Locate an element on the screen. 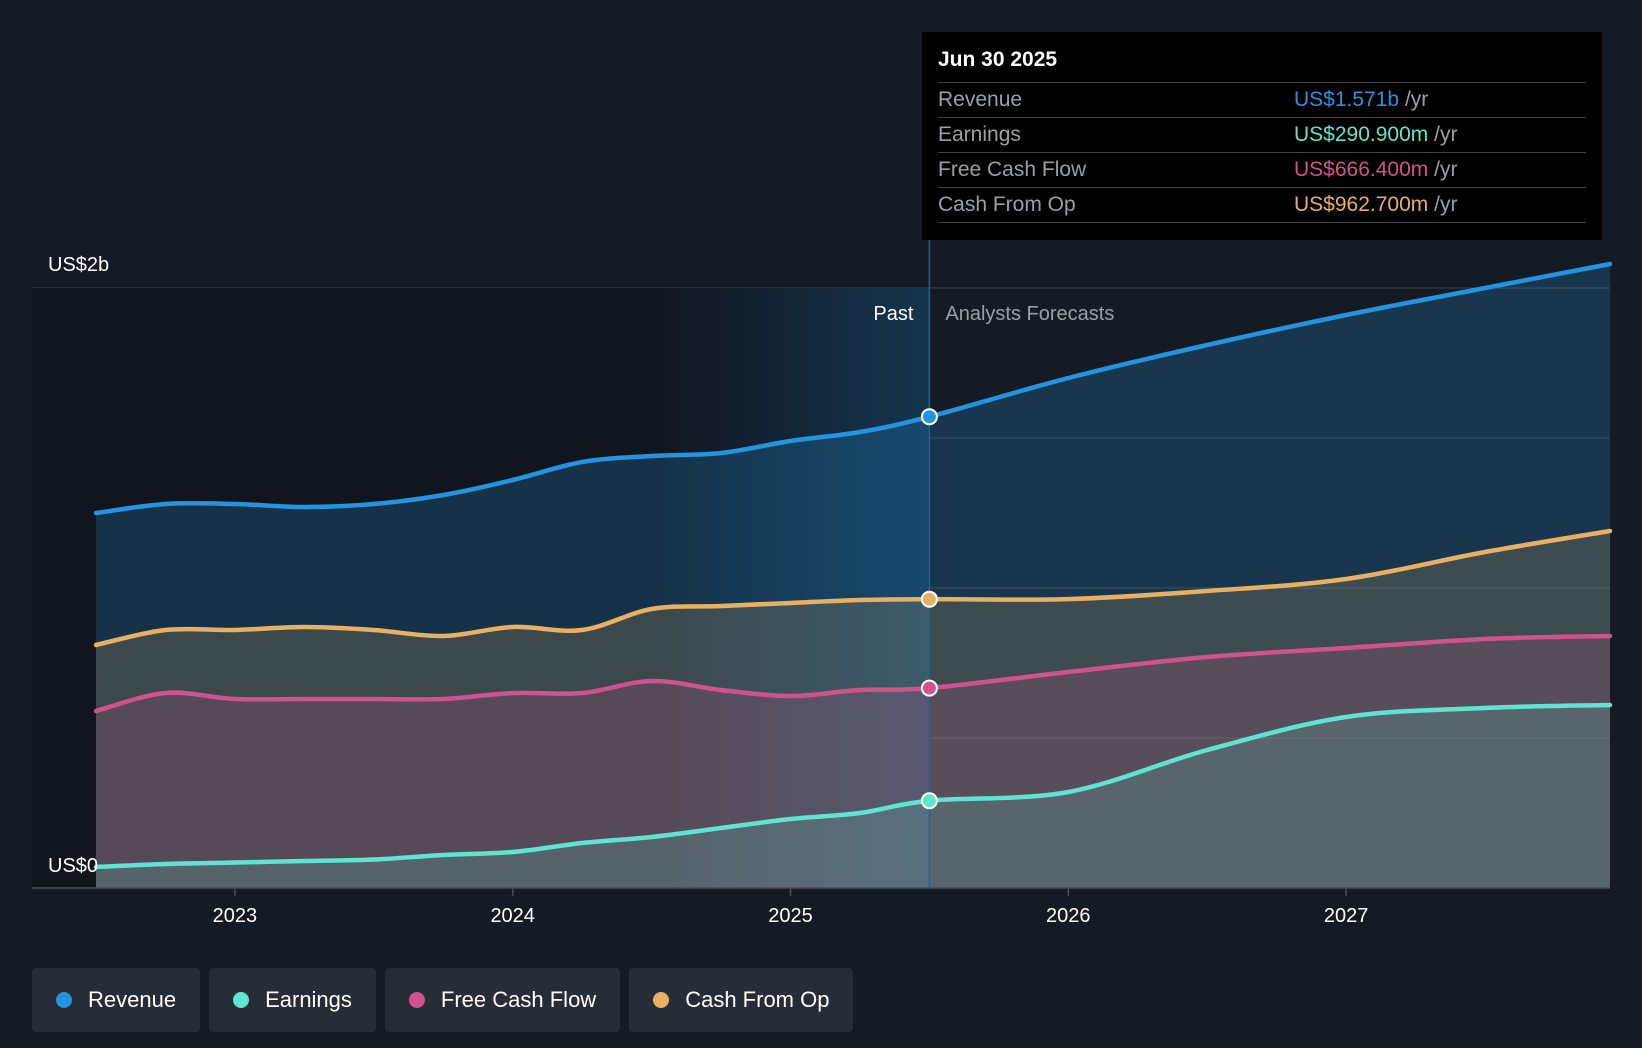 The image size is (1642, 1048). x-tick-label: 2026 is located at coordinates (1068, 916).